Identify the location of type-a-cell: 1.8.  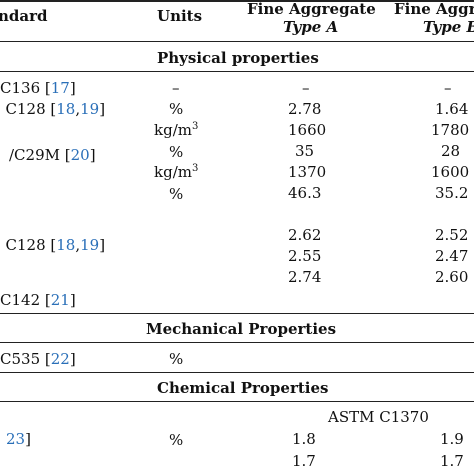
(304, 439).